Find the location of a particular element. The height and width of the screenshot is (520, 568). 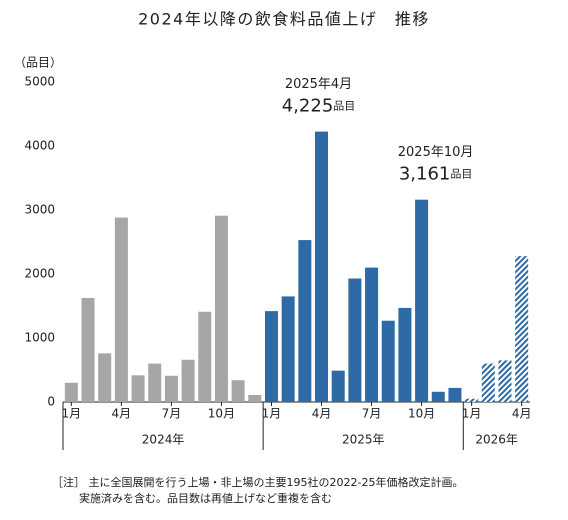

y-tick-label: 1000 is located at coordinates (39, 338).